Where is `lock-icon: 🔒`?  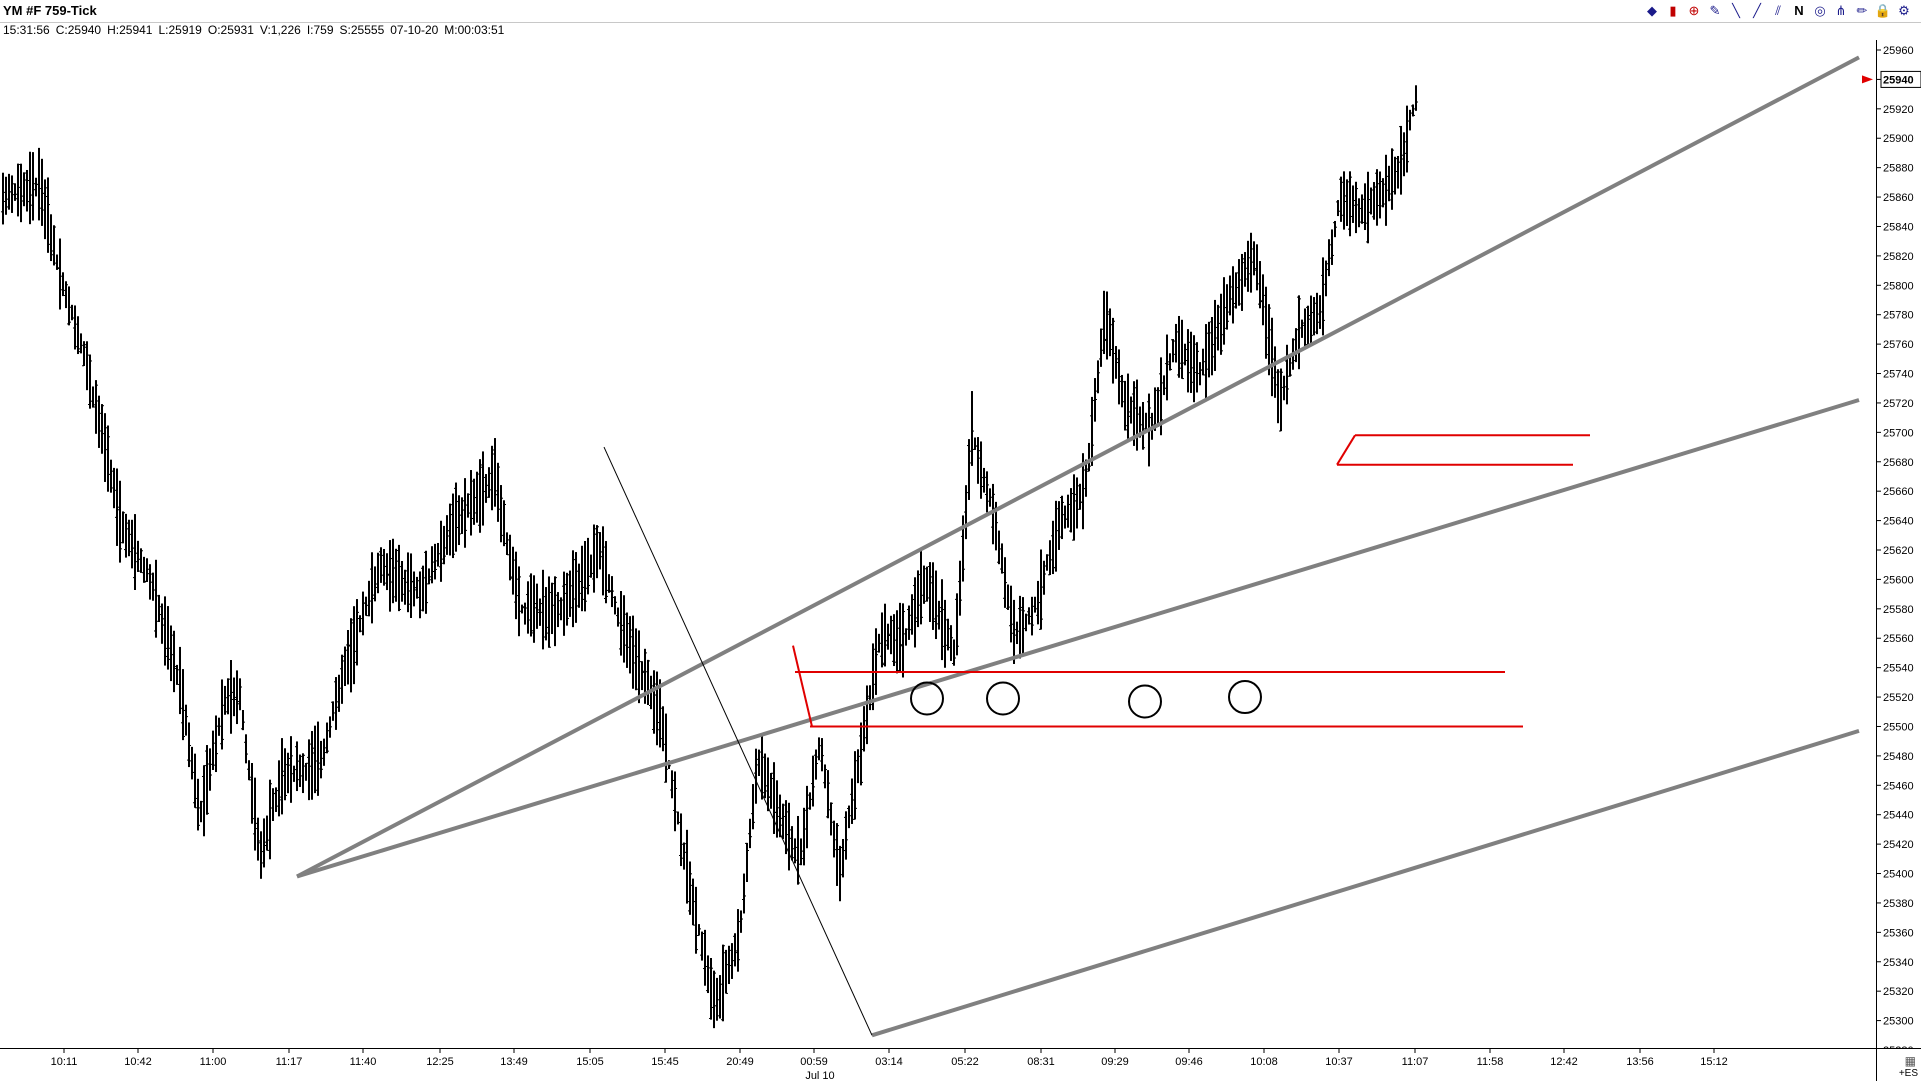 lock-icon: 🔒 is located at coordinates (1883, 10).